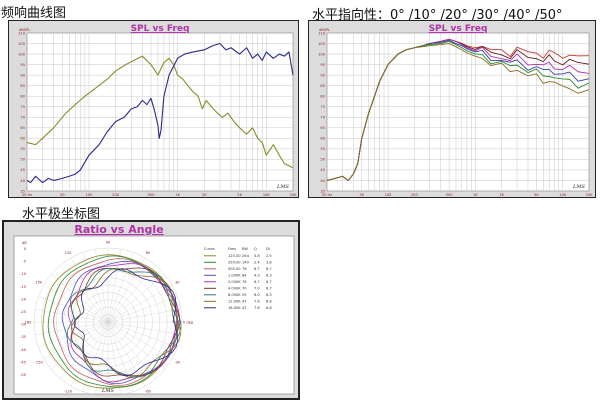 Image resolution: width=600 pixels, height=402 pixels. What do you see at coordinates (234, 256) in the screenshot?
I see `table-cell: 125.00` at bounding box center [234, 256].